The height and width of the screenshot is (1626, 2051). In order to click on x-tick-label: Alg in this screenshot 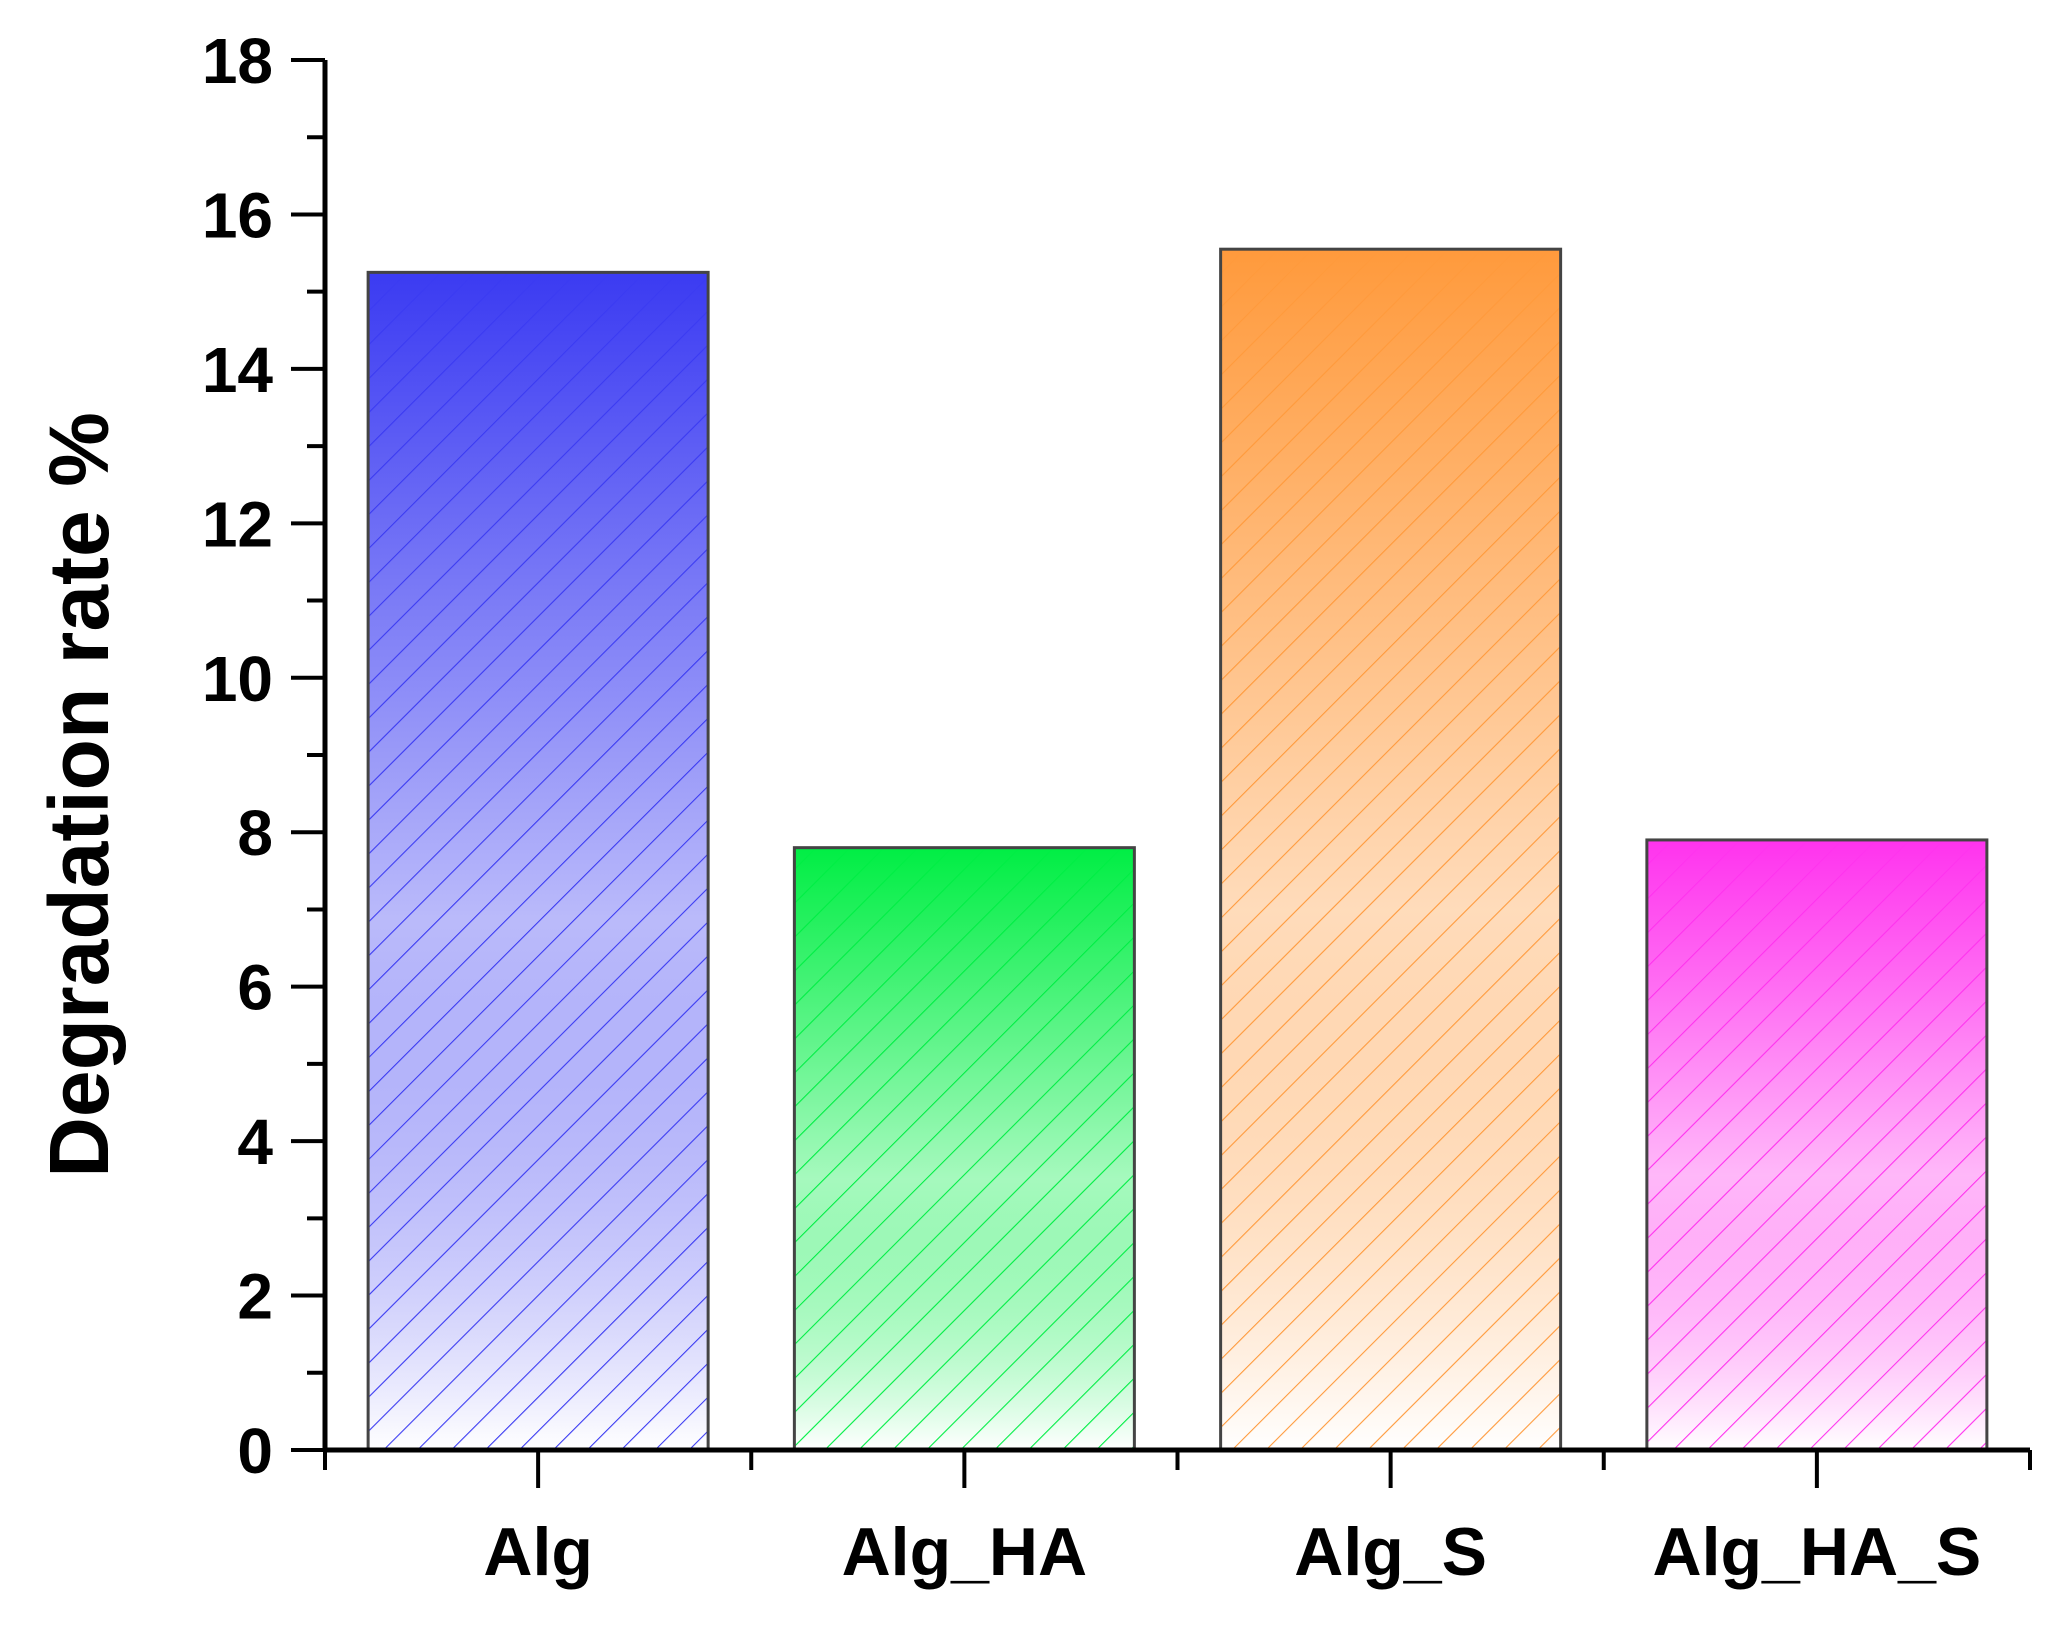, I will do `click(538, 1552)`.